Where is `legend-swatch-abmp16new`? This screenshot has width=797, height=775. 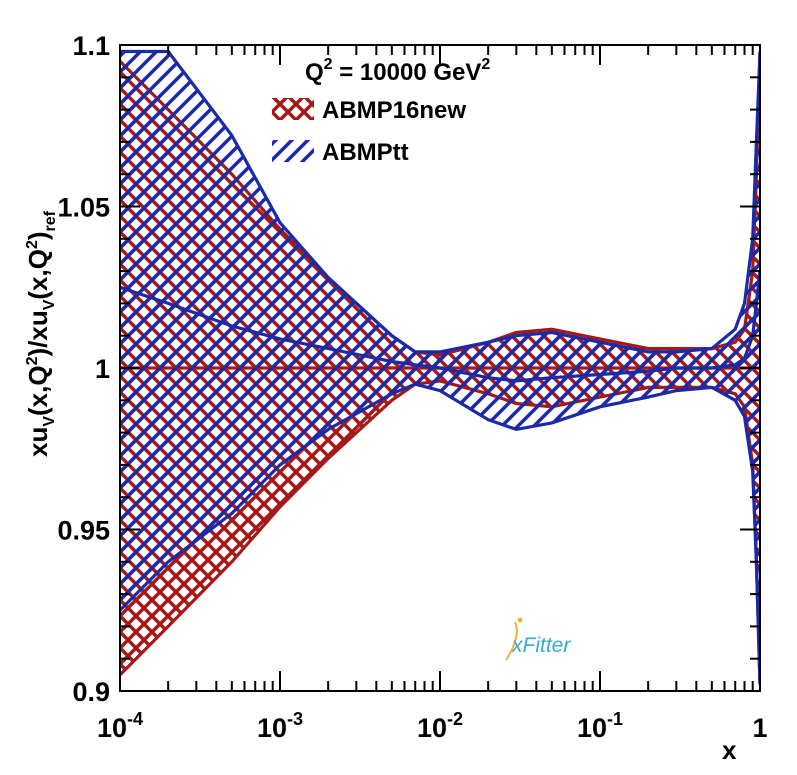
legend-swatch-abmp16new is located at coordinates (293, 109).